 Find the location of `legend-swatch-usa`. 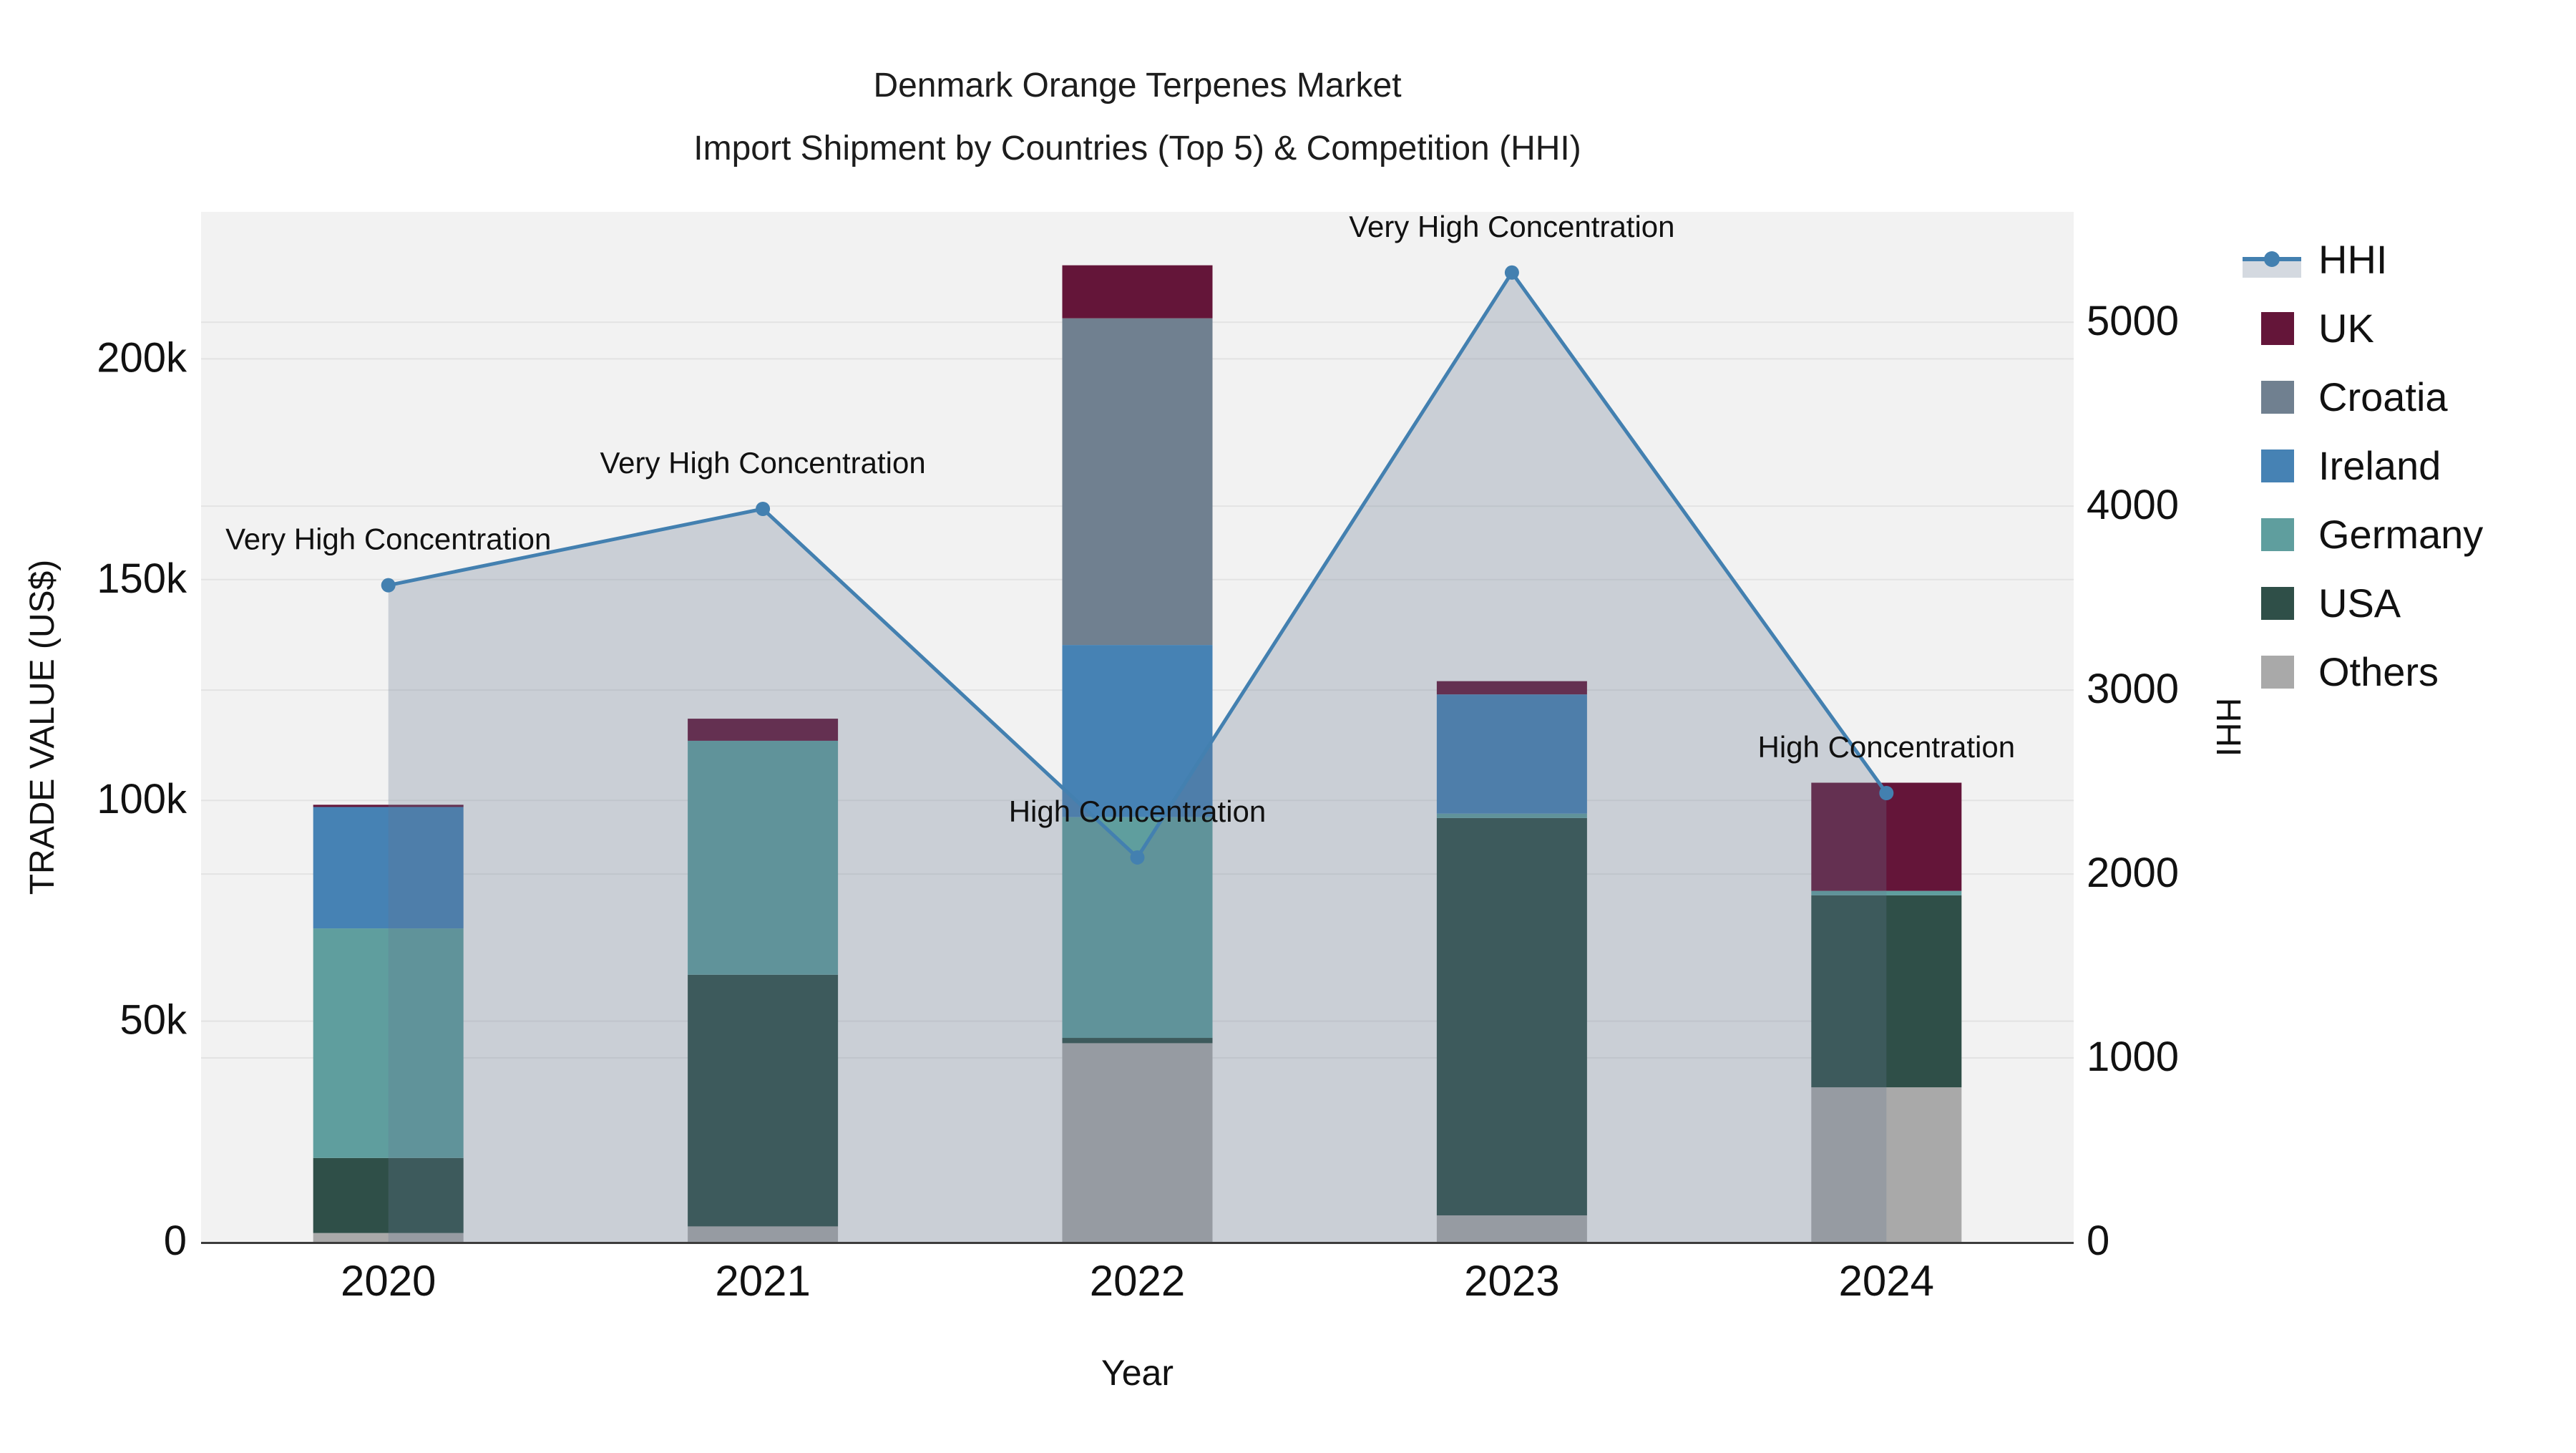

legend-swatch-usa is located at coordinates (2277, 603).